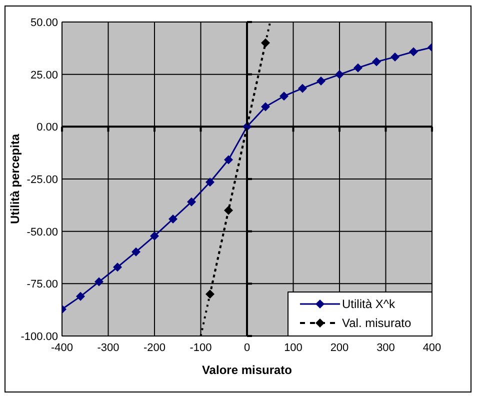 This screenshot has height=399, width=477. I want to click on x-tick-label: 300, so click(385, 348).